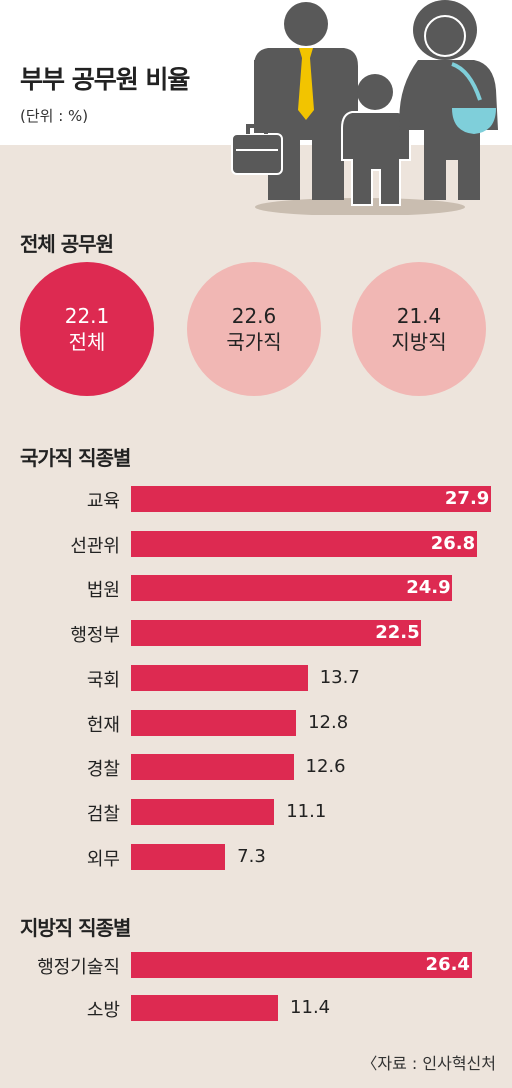 The height and width of the screenshot is (1088, 512). What do you see at coordinates (103, 859) in the screenshot?
I see `bar-category-label: 외무` at bounding box center [103, 859].